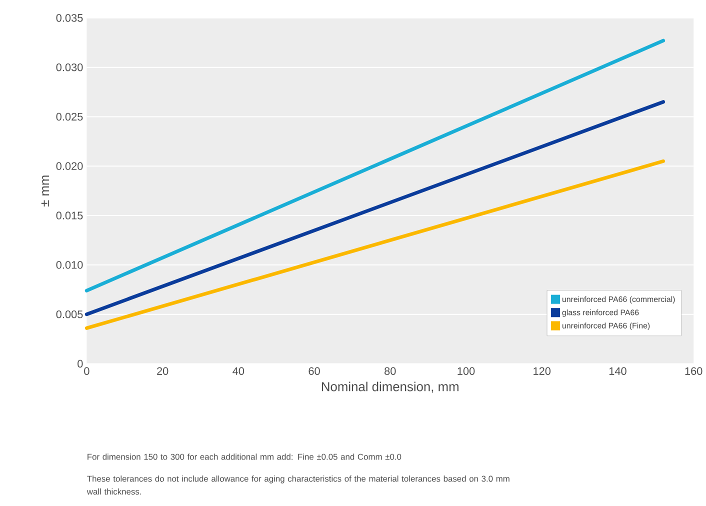 Image resolution: width=706 pixels, height=506 pixels. I want to click on y-axis-title: ± mm, so click(45, 190).